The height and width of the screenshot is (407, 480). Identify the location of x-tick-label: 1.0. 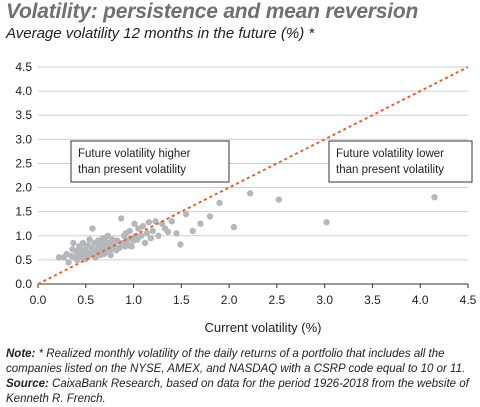
(133, 300).